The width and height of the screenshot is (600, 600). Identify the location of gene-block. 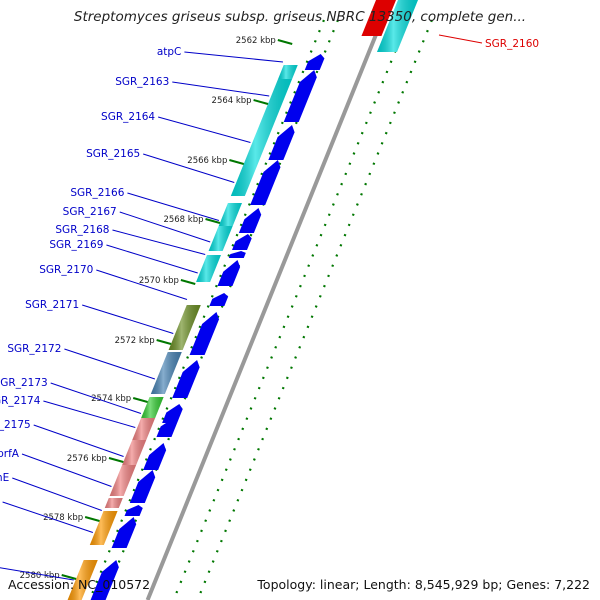
(378, 18).